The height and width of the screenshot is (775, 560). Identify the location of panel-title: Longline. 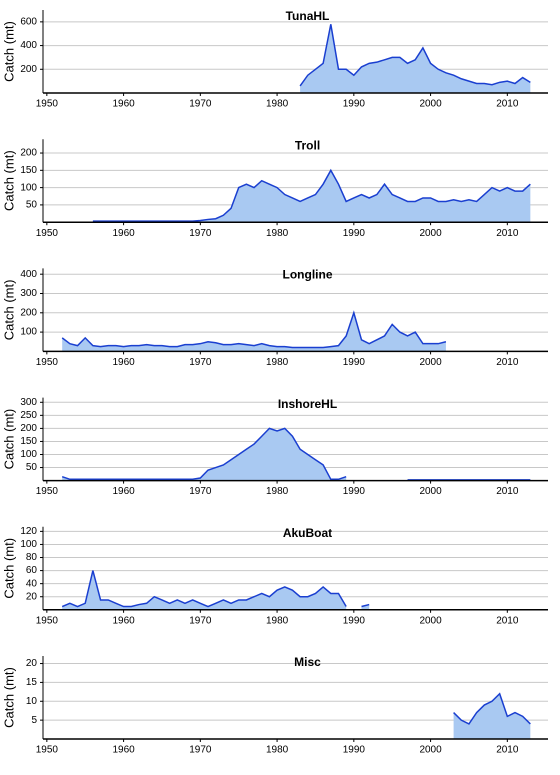
(308, 275).